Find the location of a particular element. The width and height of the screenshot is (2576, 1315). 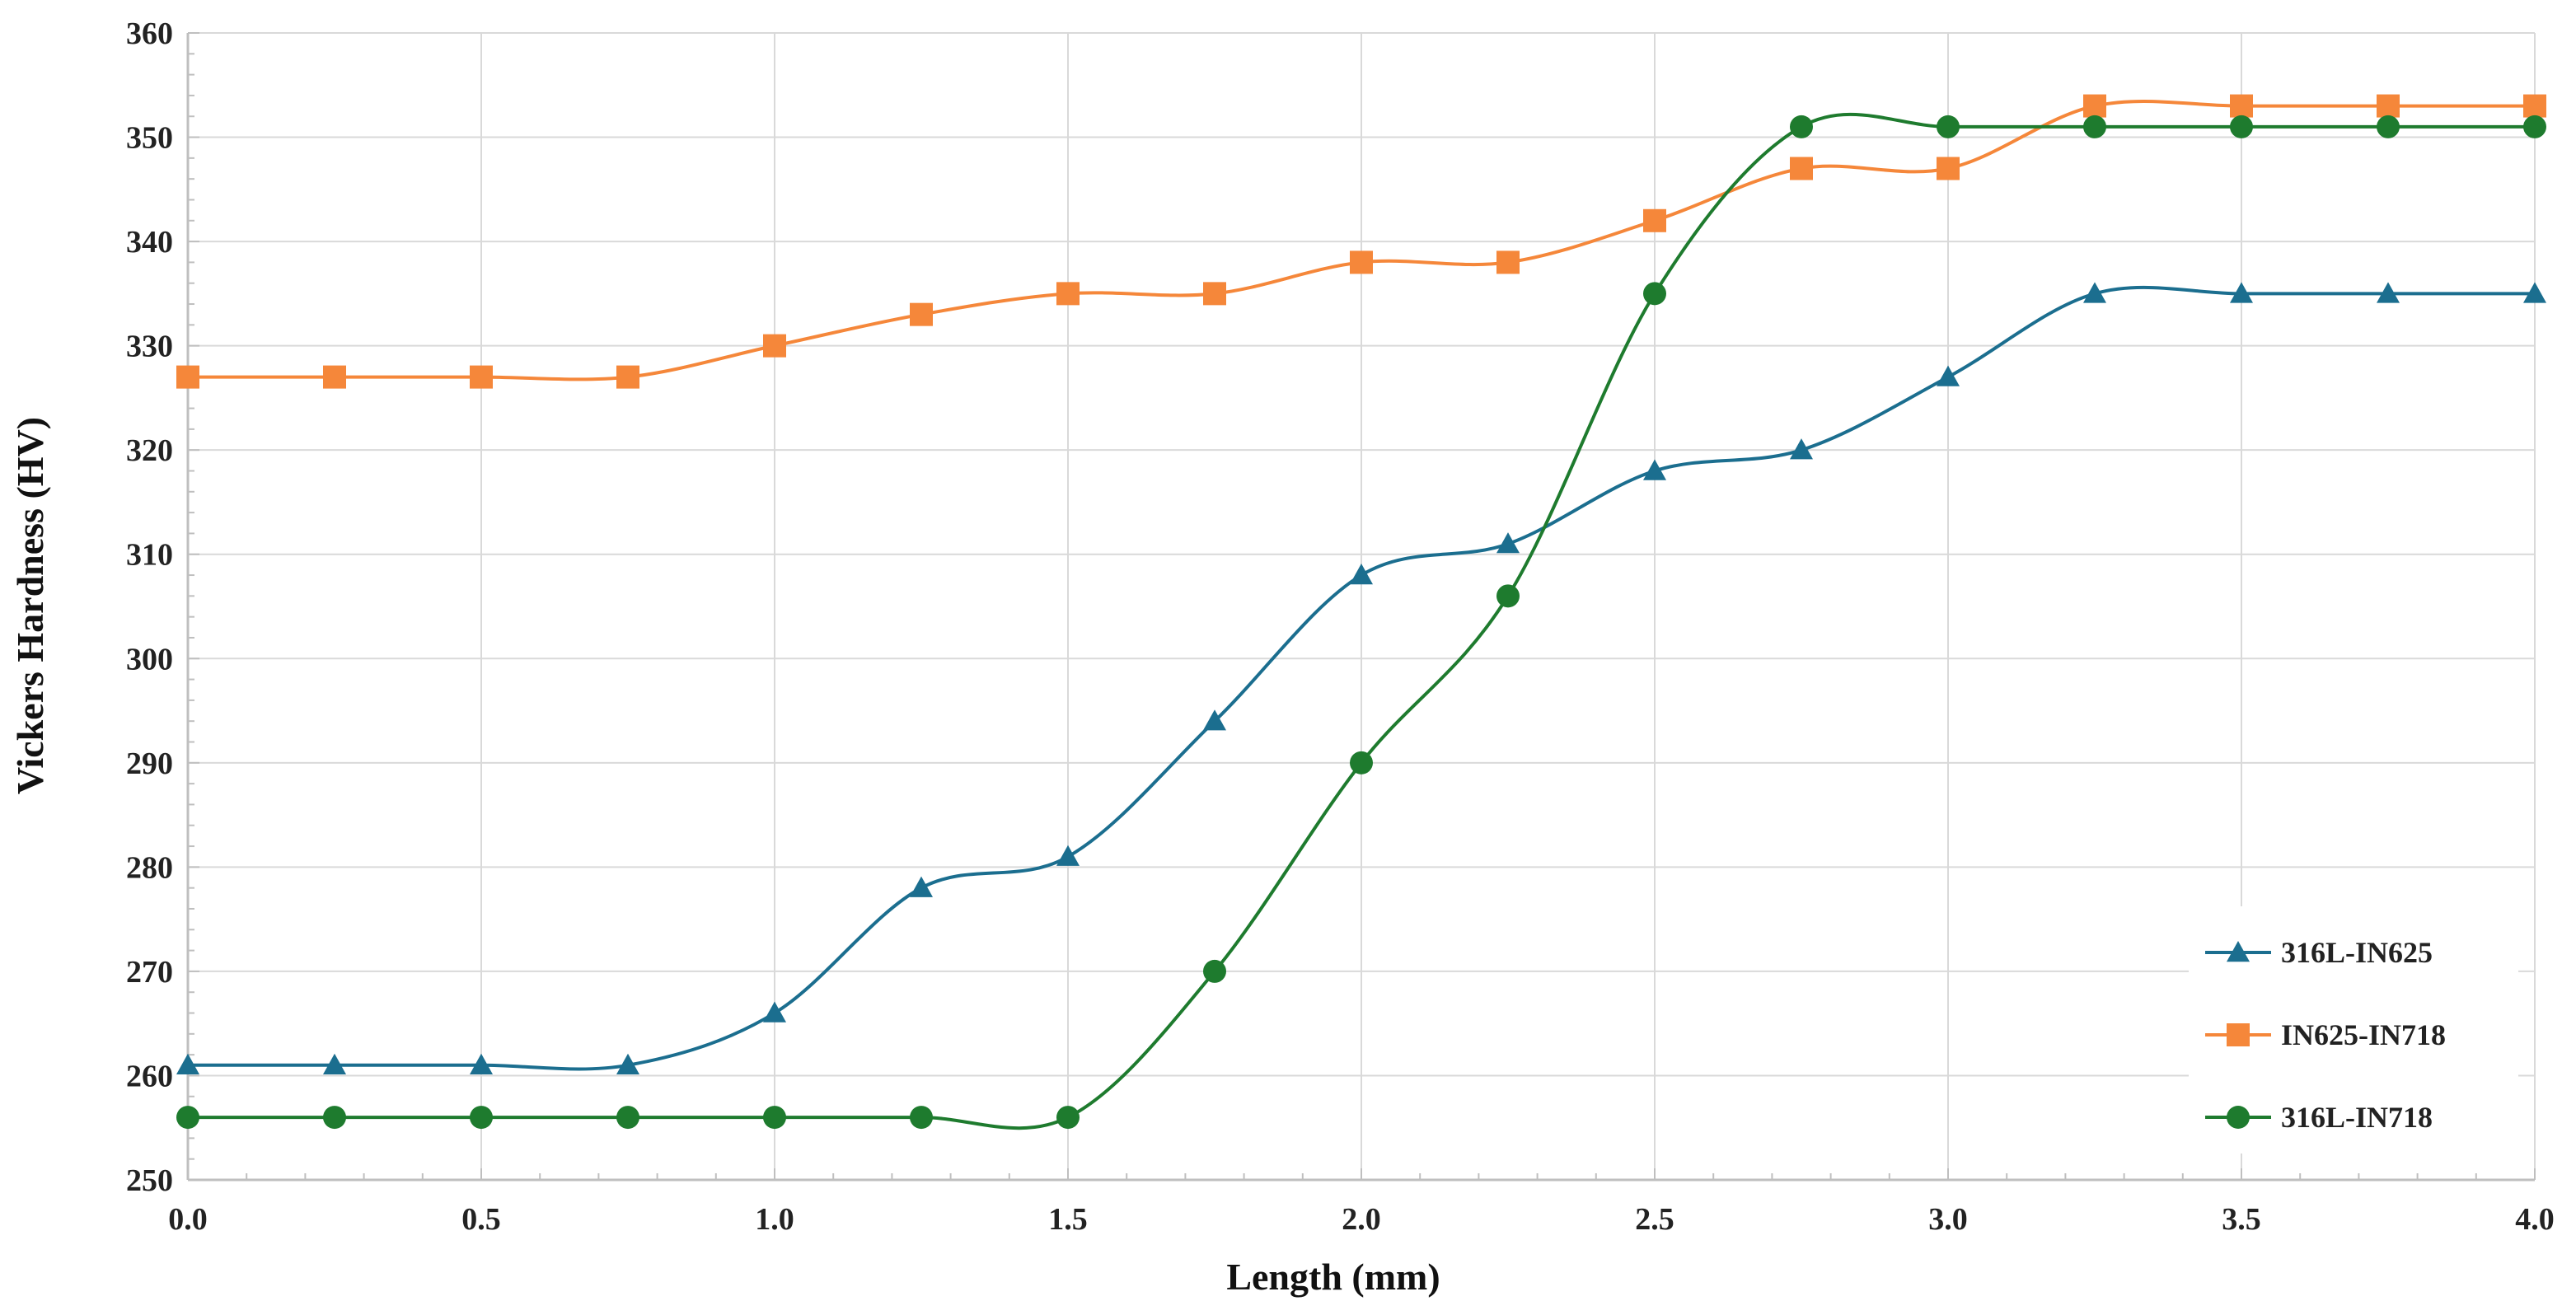

y-tick-label: 330 is located at coordinates (149, 347).